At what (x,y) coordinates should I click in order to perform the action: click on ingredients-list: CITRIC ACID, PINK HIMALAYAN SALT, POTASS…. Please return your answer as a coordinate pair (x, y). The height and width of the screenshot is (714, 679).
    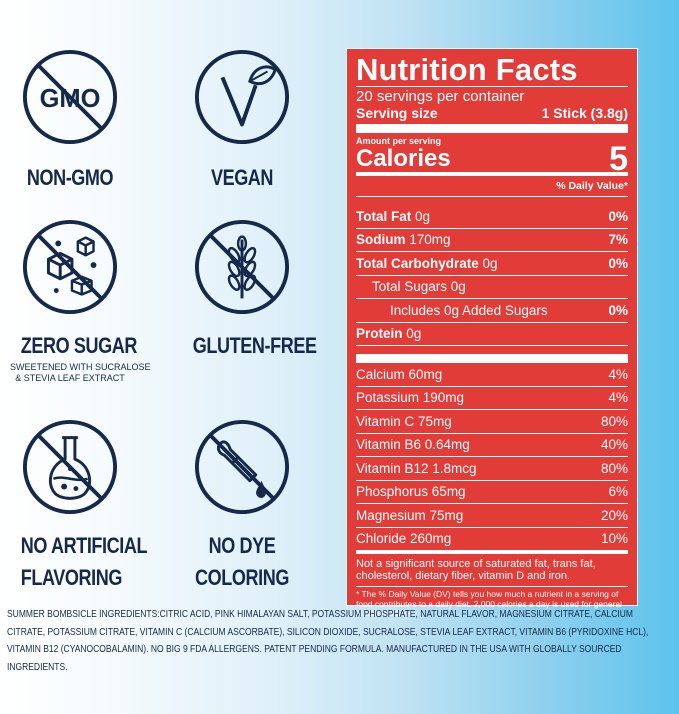
    Looking at the image, I should click on (328, 640).